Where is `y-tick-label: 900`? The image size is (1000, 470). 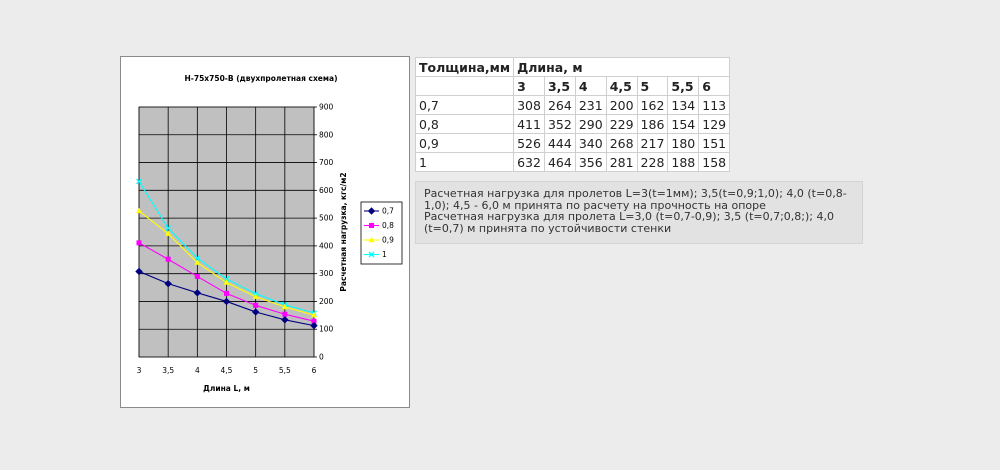 y-tick-label: 900 is located at coordinates (326, 107).